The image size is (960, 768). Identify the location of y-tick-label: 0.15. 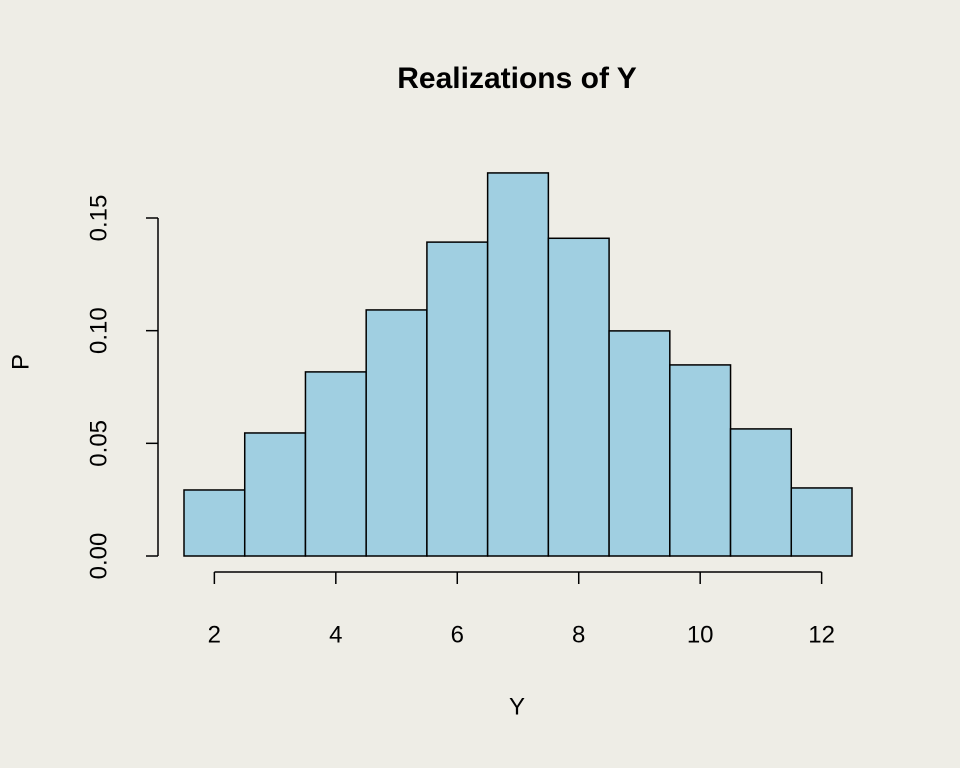
(98, 218).